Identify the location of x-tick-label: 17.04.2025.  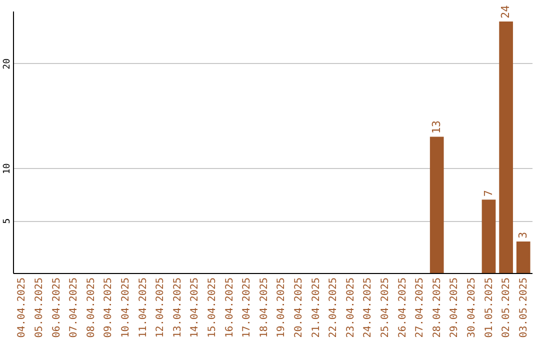
(247, 308).